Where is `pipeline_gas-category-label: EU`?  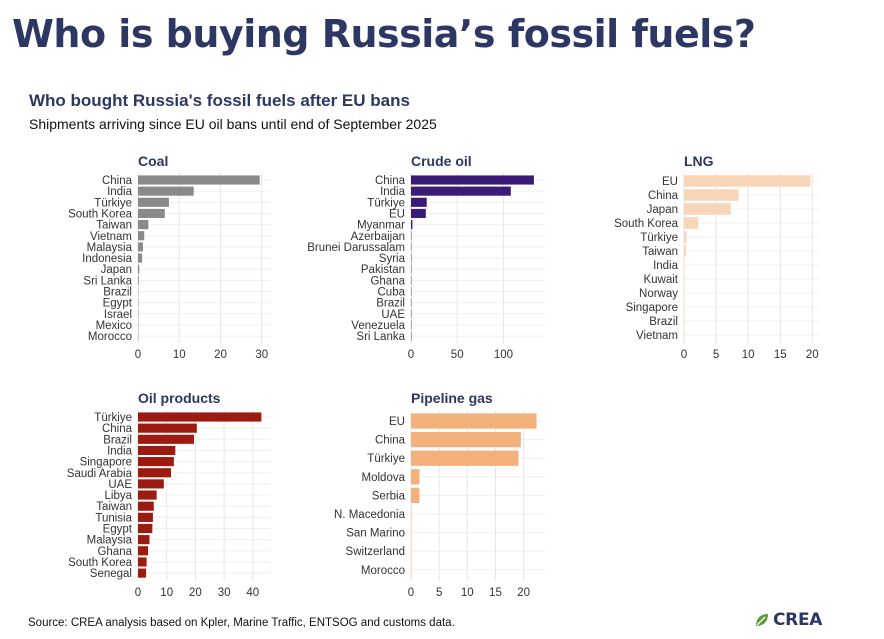 pipeline_gas-category-label: EU is located at coordinates (397, 422).